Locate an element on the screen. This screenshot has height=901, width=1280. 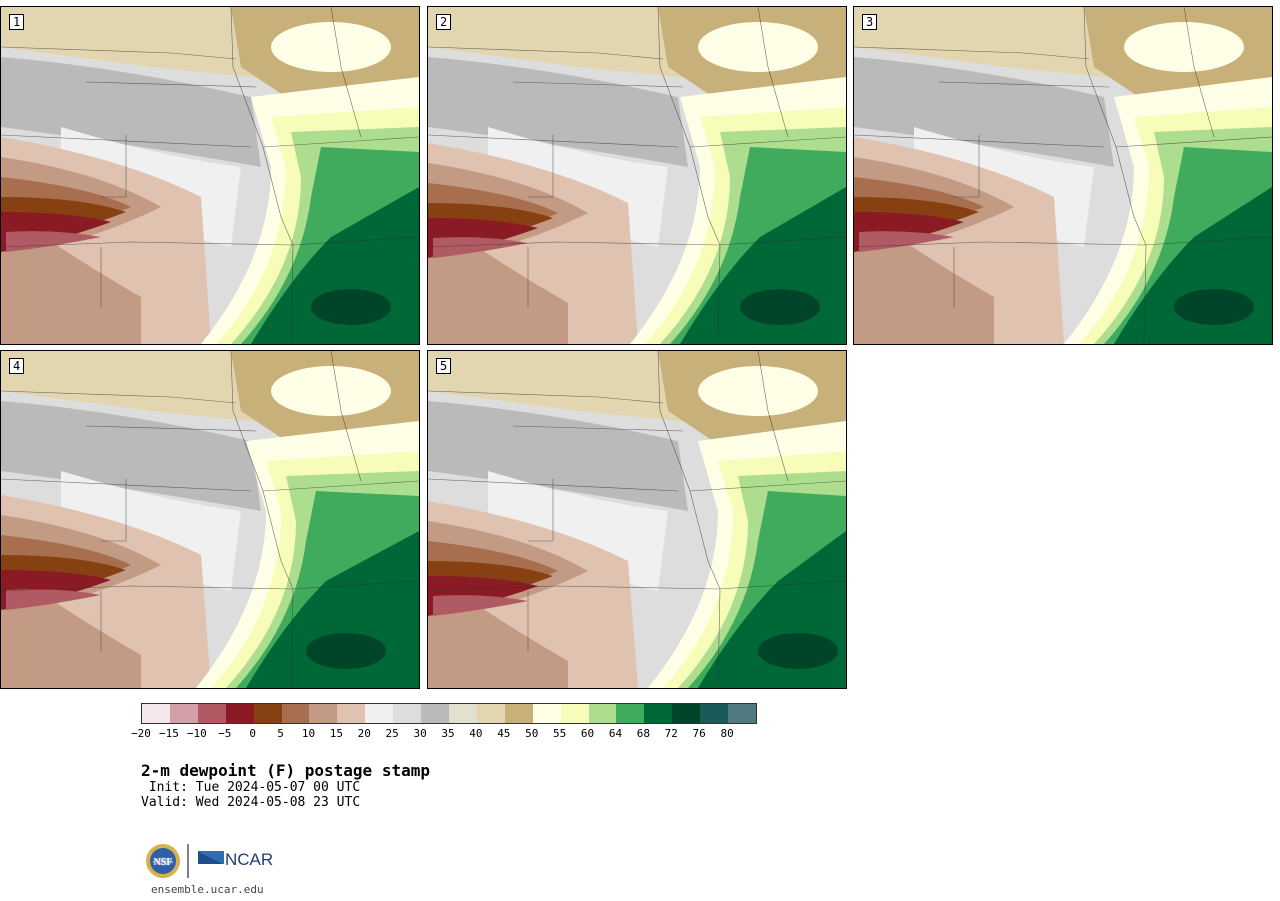
init-time: Init: Tue 2024-05-07 00 UTC is located at coordinates (251, 787).